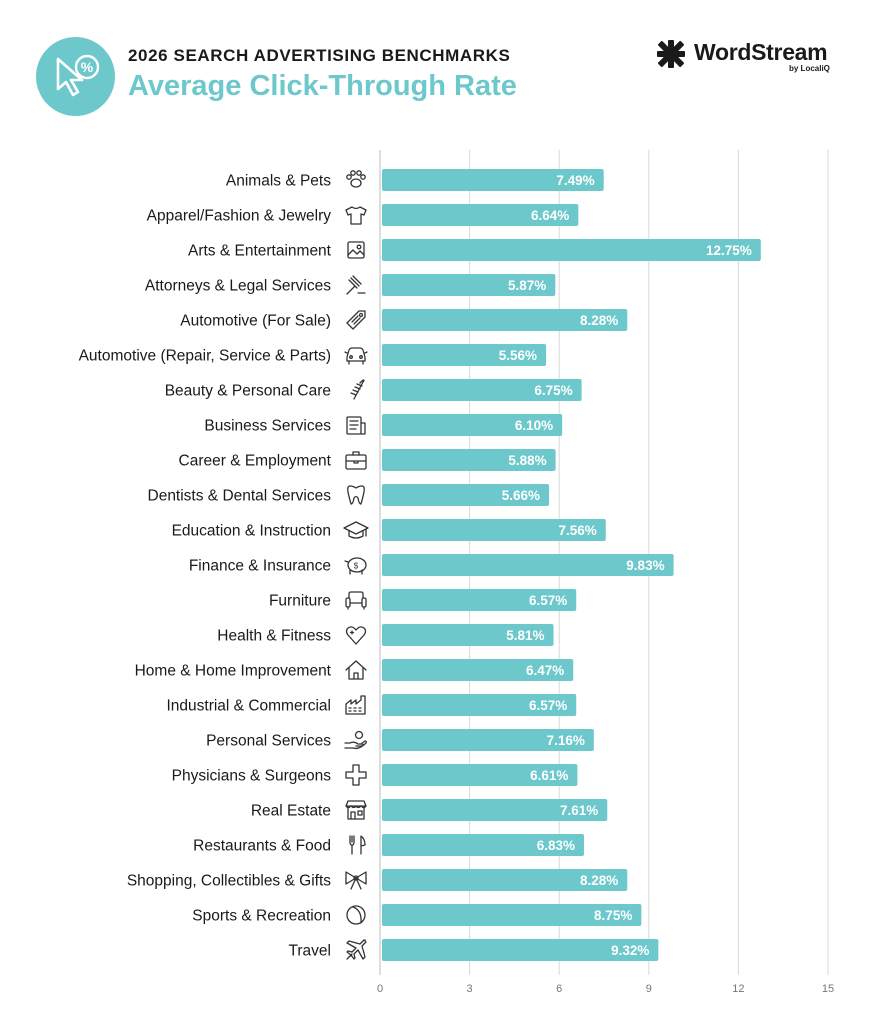 Image resolution: width=871 pixels, height=1024 pixels. I want to click on category-label: Finance & Insurance, so click(260, 566).